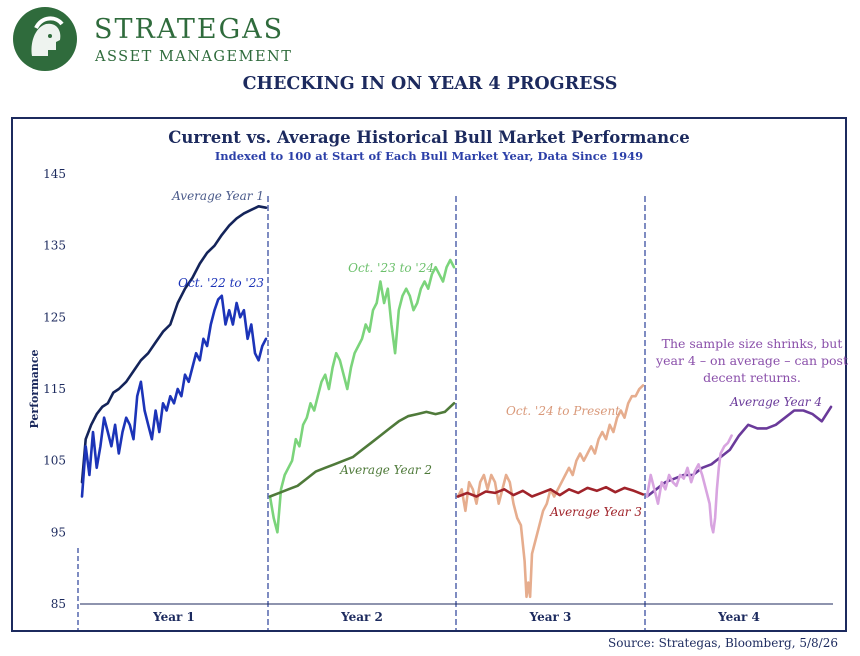 This screenshot has width=860, height=656. I want to click on y-tick-label: 125, so click(54, 317).